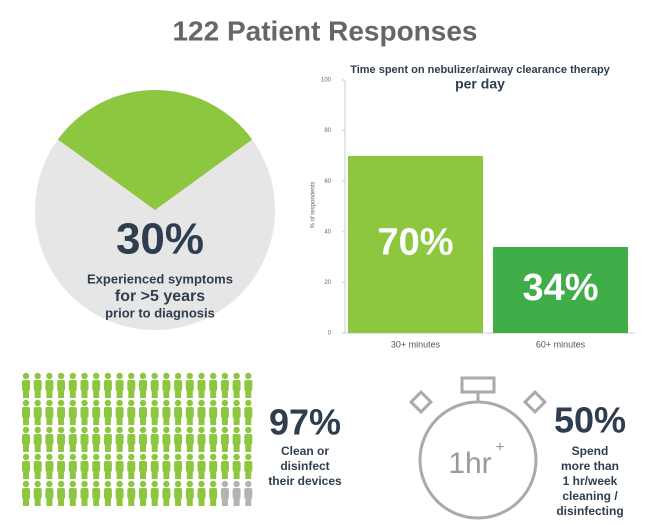  What do you see at coordinates (590, 451) in the screenshot?
I see `caption: Spend` at bounding box center [590, 451].